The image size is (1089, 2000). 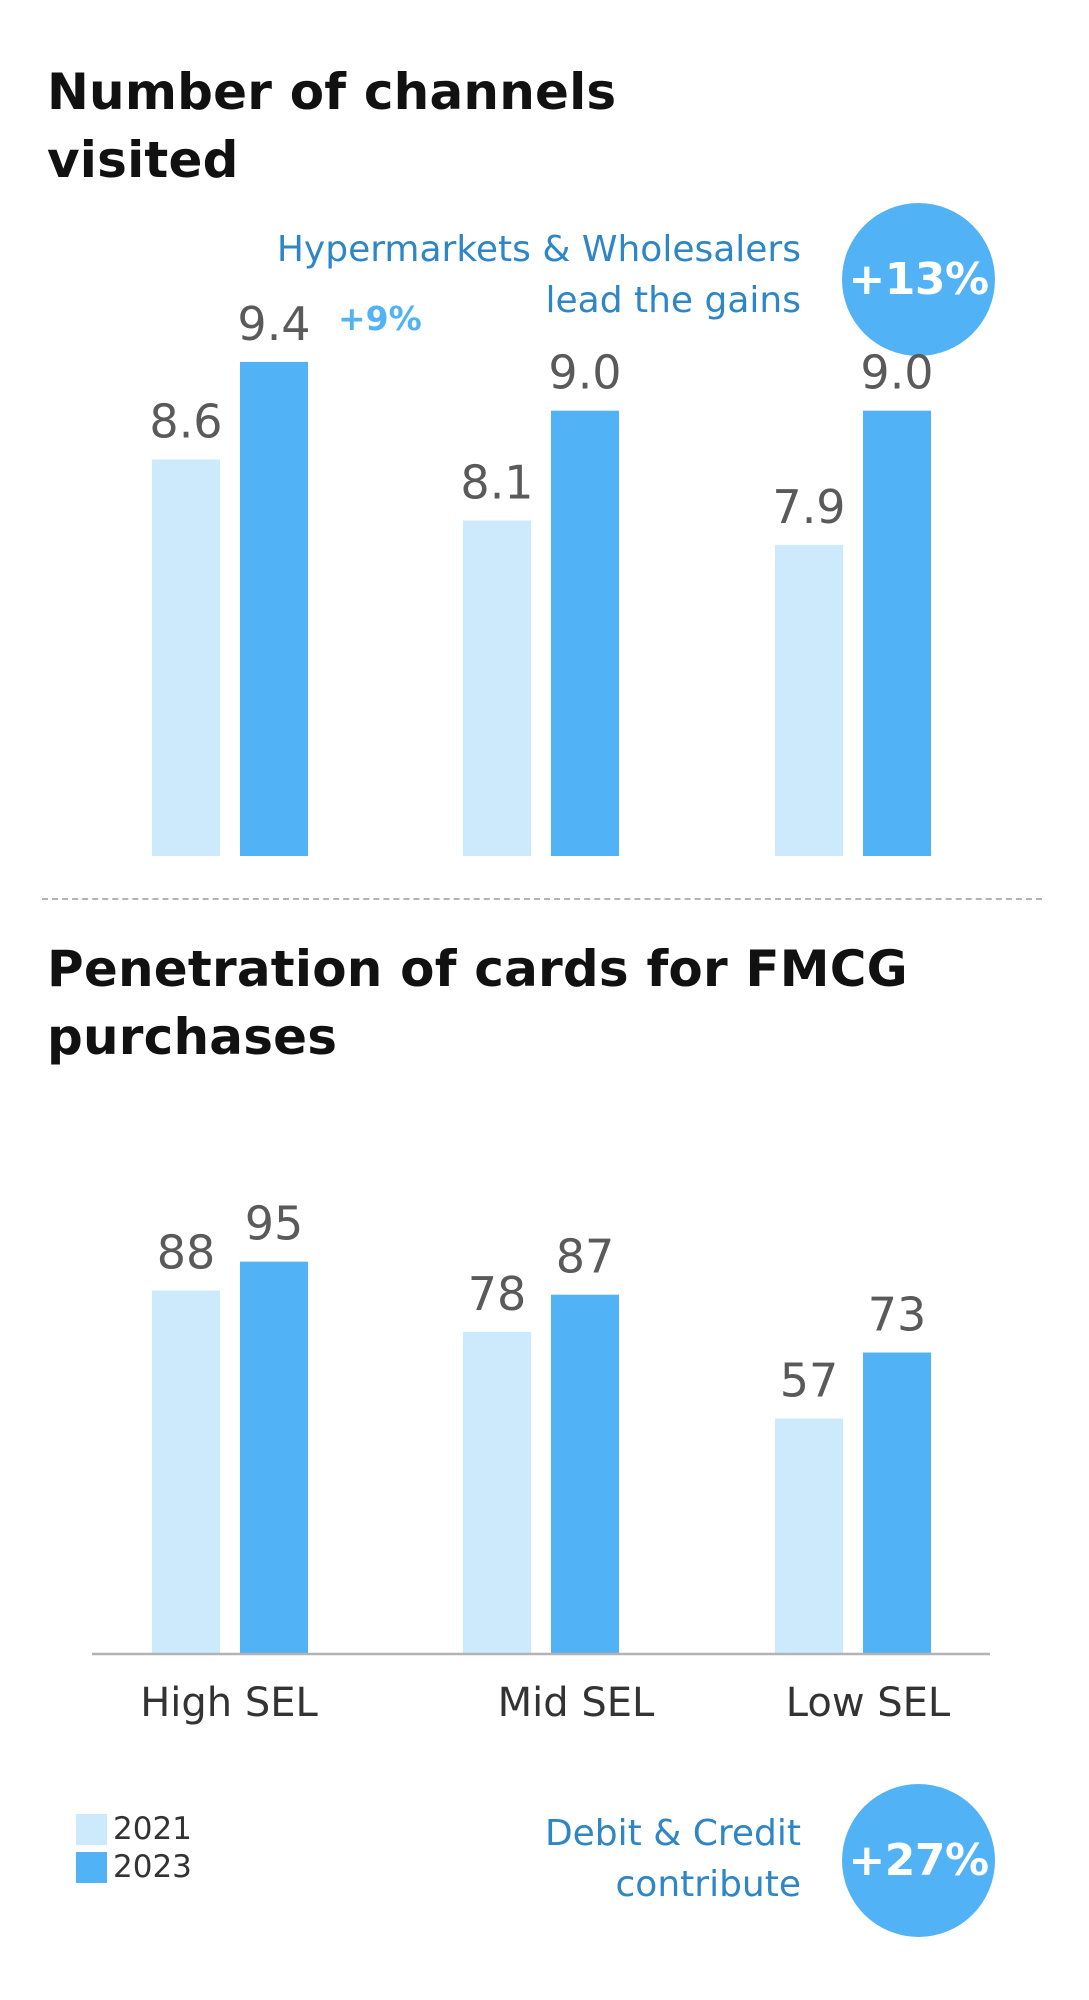 What do you see at coordinates (673, 300) in the screenshot?
I see `callout-channels-line-2: lead the gains` at bounding box center [673, 300].